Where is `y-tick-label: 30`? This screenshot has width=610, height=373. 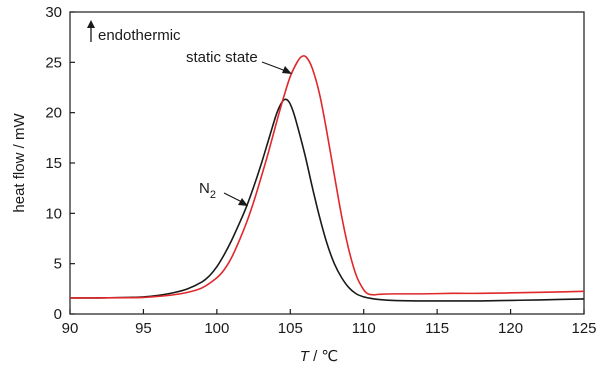 y-tick-label: 30 is located at coordinates (53, 12).